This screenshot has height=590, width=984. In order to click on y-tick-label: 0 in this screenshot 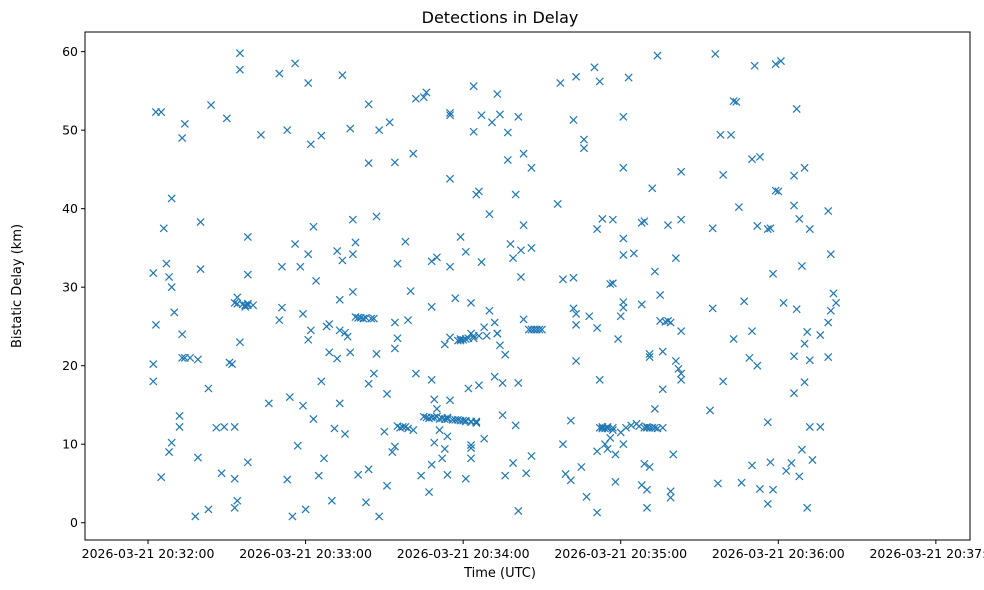, I will do `click(74, 522)`.